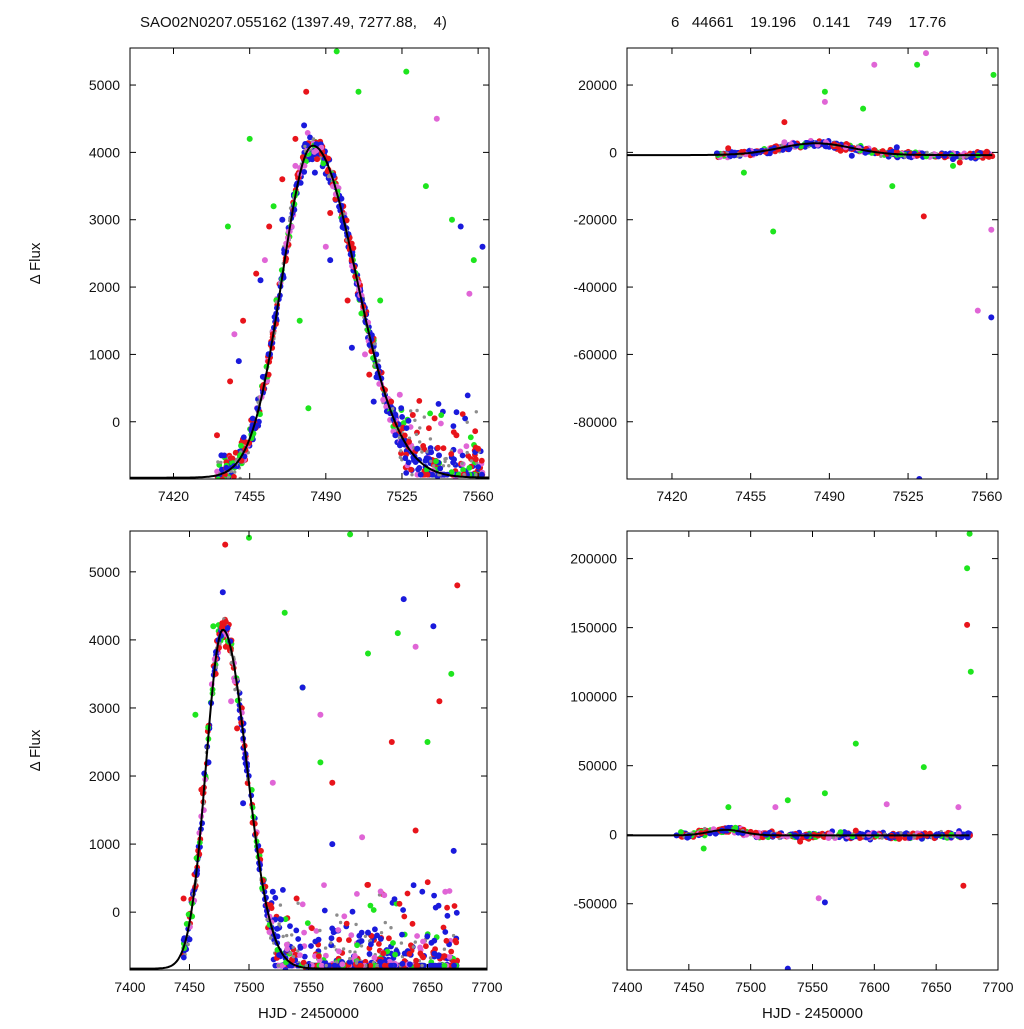  Describe the element at coordinates (829, 496) in the screenshot. I see `x-tick-label: 7490` at that location.